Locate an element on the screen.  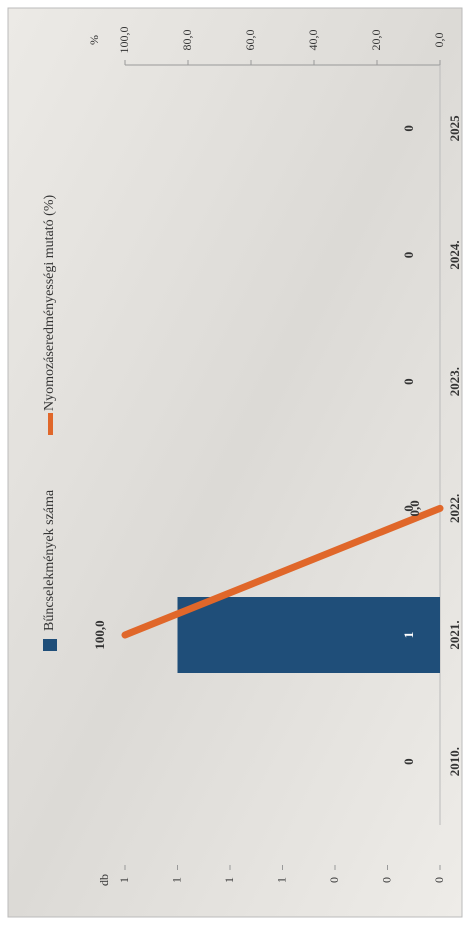
x-tick-label: 2025 is located at coordinates (454, 128).